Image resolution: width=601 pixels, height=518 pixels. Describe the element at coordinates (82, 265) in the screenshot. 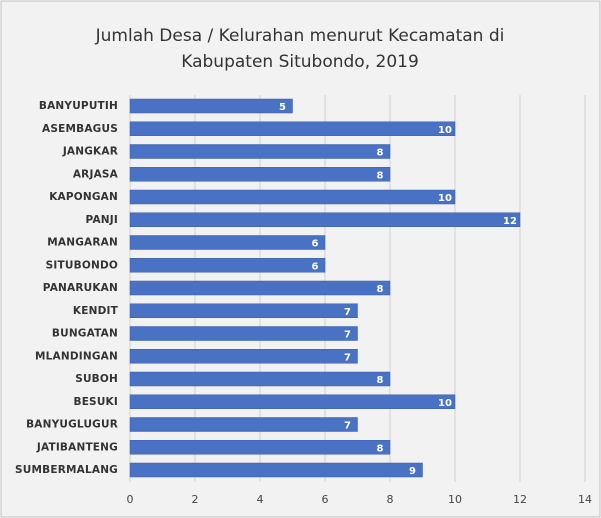

I see `y-tick-label: SITUBONDO` at that location.